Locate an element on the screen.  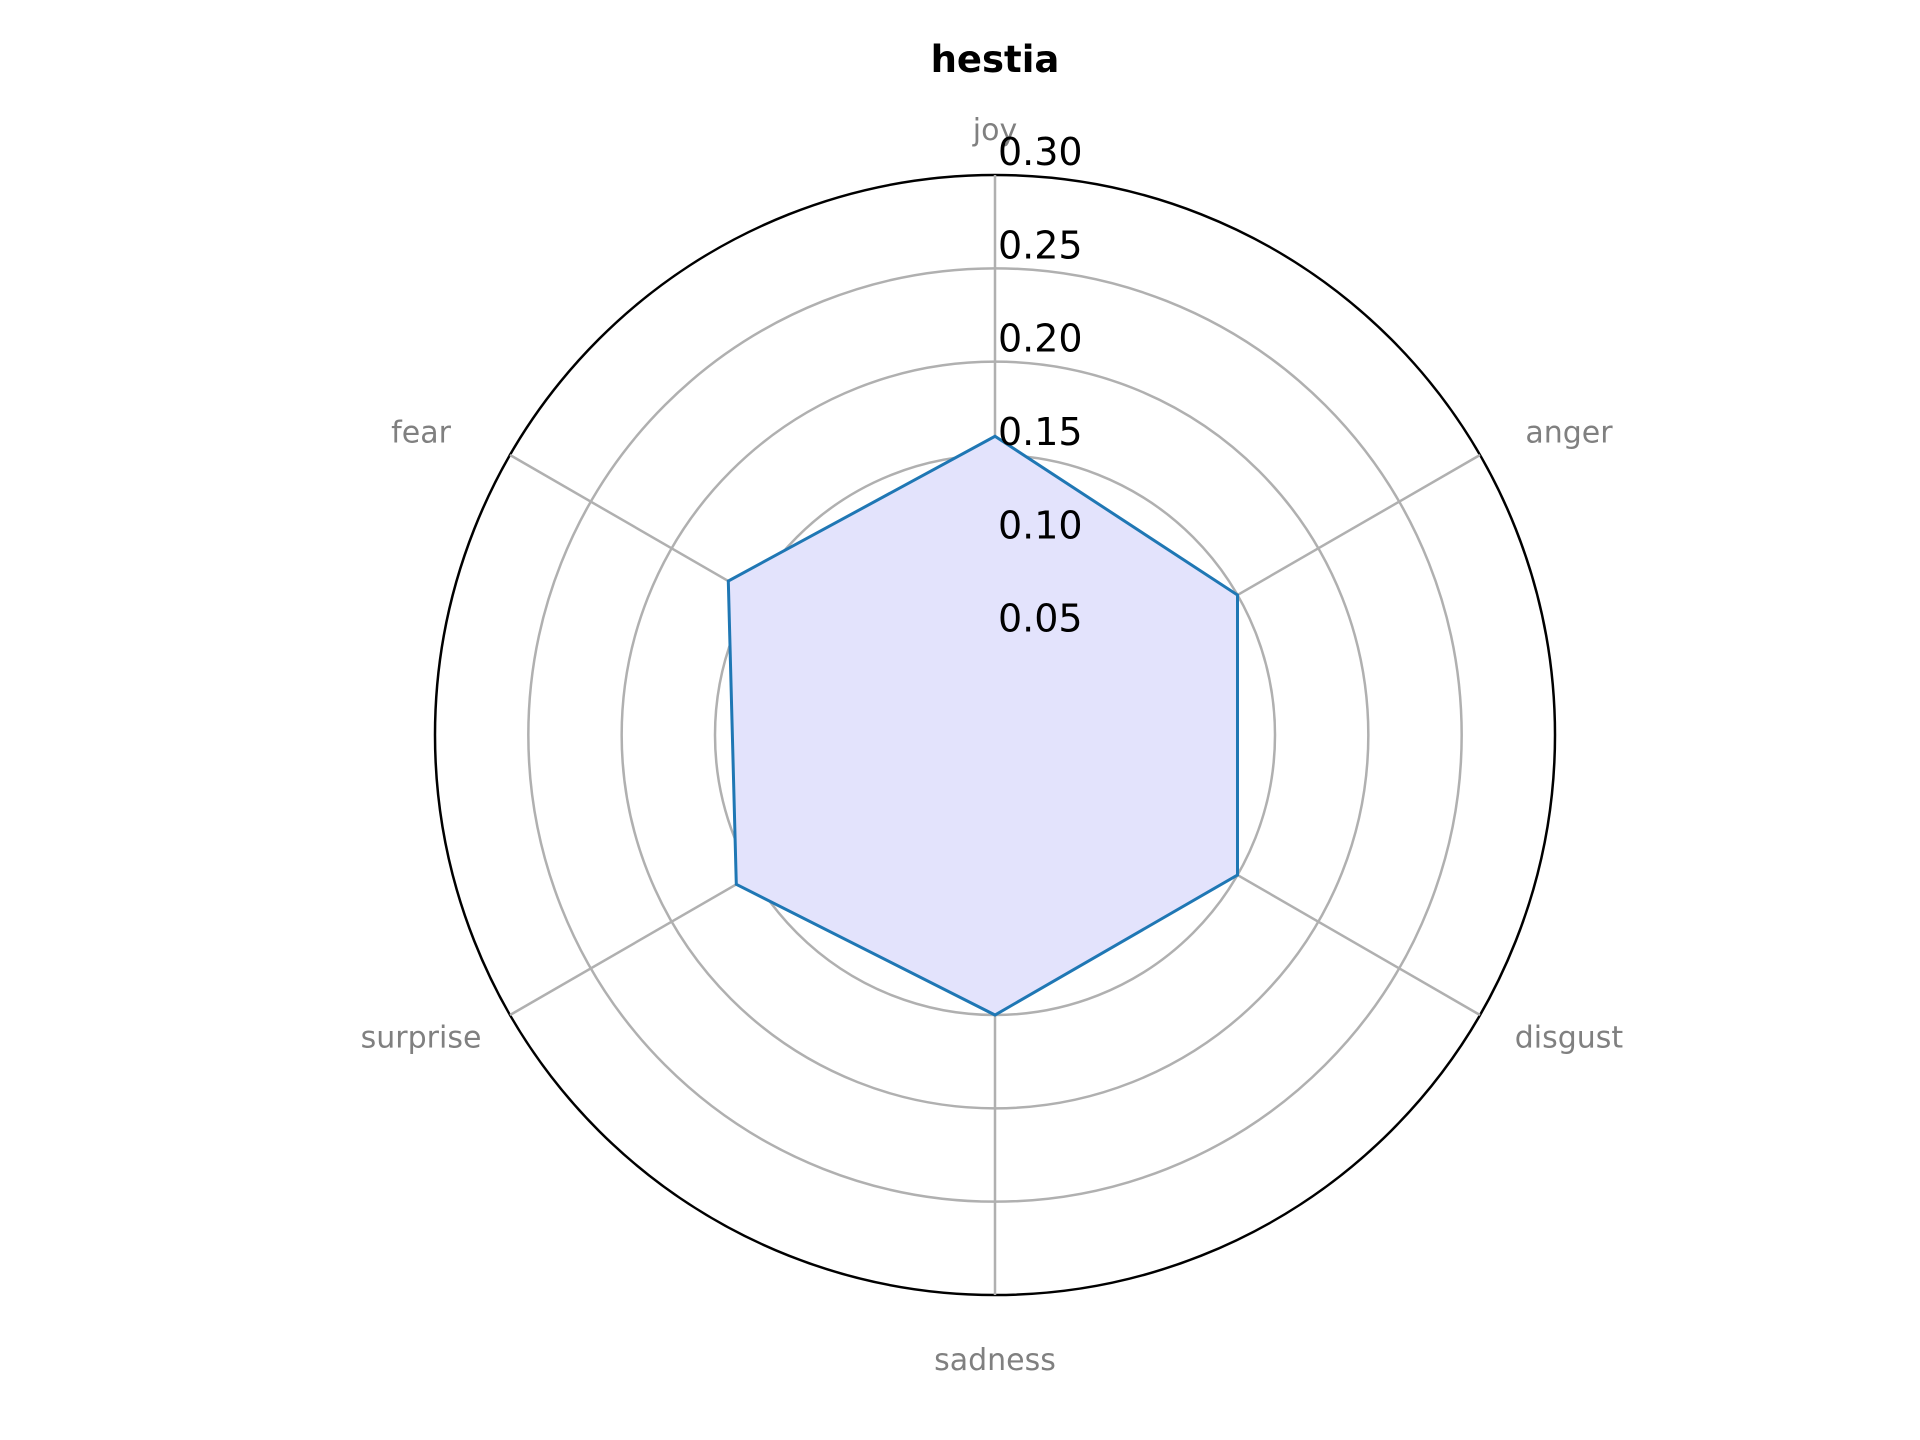
radial-tick-label: 0.10 is located at coordinates (1040, 525).